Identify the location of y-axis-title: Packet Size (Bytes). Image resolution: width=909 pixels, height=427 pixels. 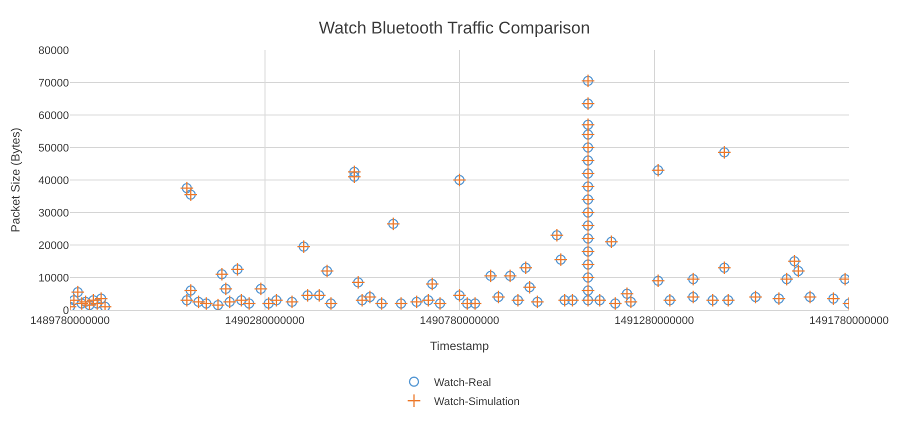
(15, 180).